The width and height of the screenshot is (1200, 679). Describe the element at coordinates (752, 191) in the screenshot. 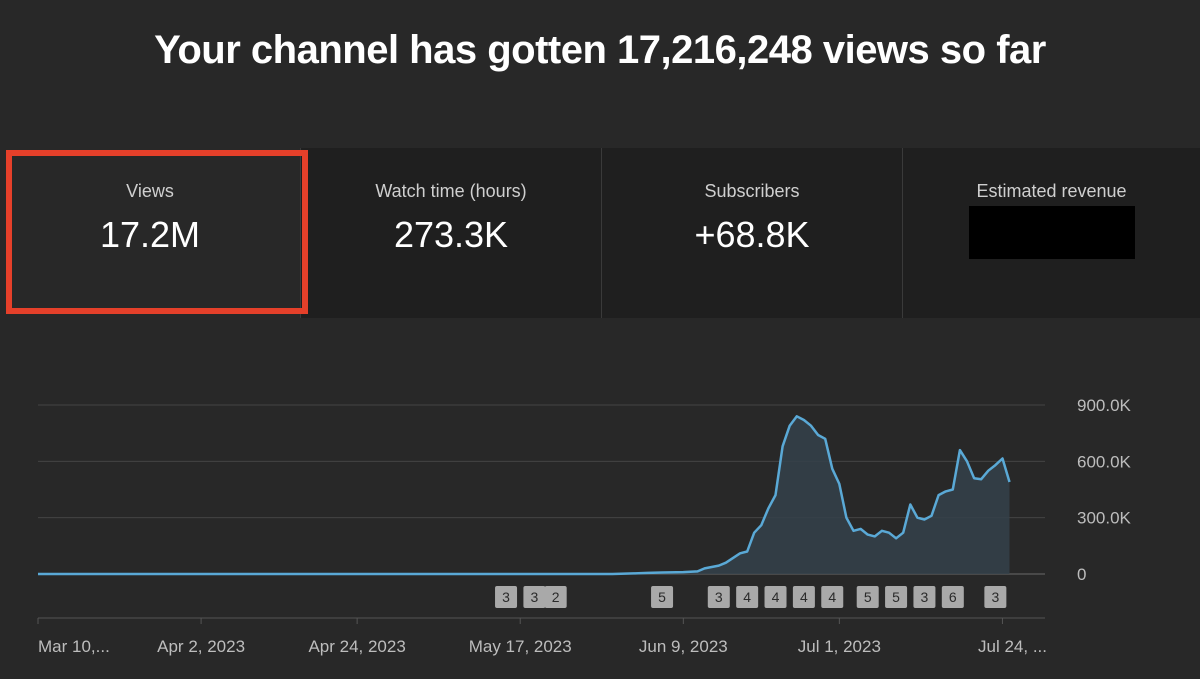

I see `metric-label-subscribers: Subscribers` at that location.